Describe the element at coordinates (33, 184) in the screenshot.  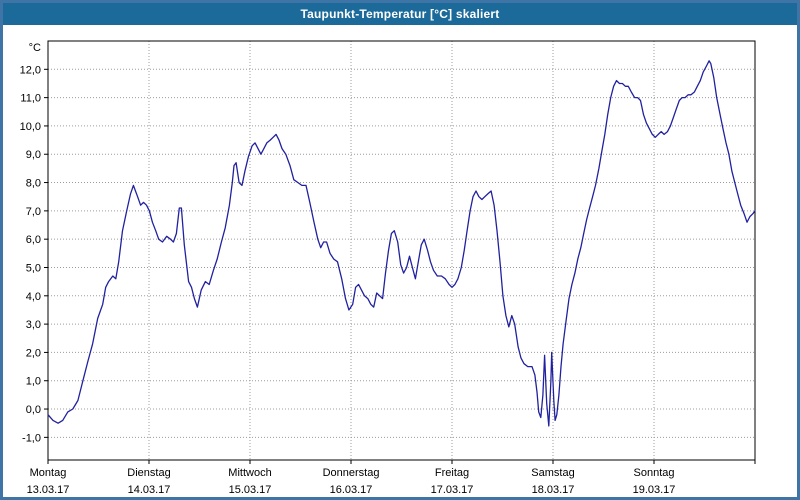
I see `y-tick-label: 8,0` at that location.